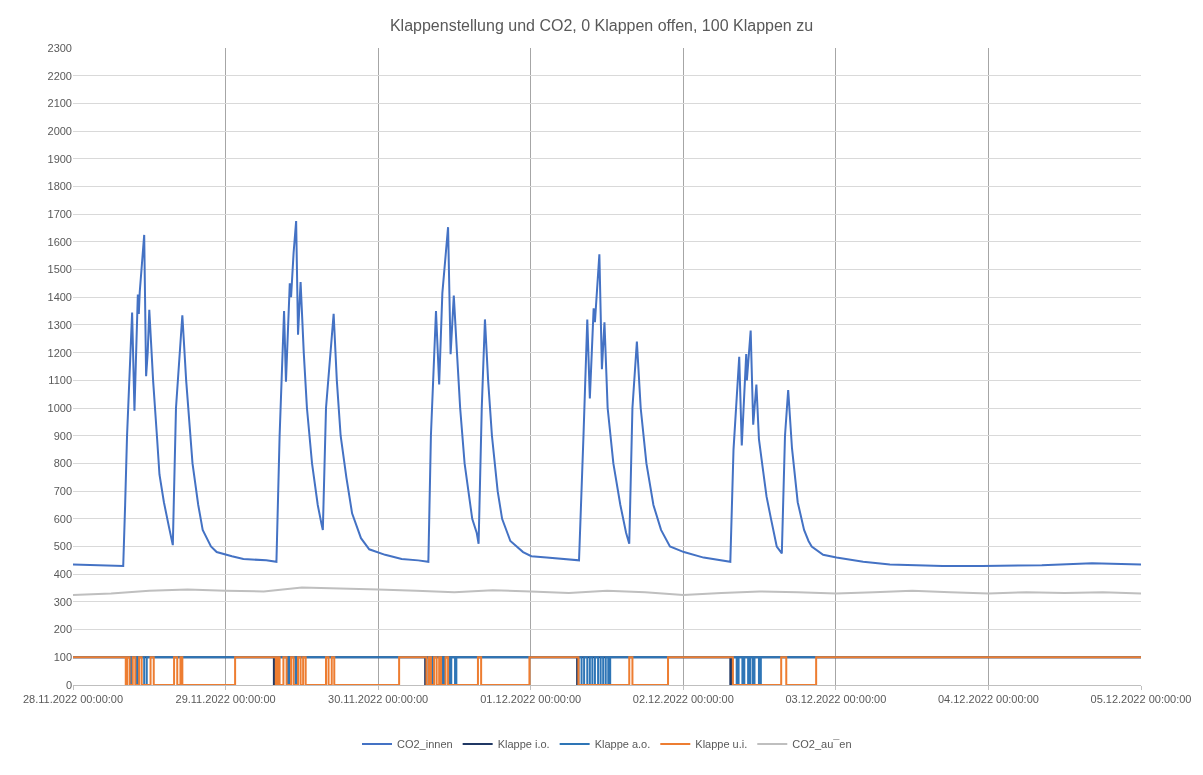  I want to click on legend-label: Klappe a.o., so click(622, 744).